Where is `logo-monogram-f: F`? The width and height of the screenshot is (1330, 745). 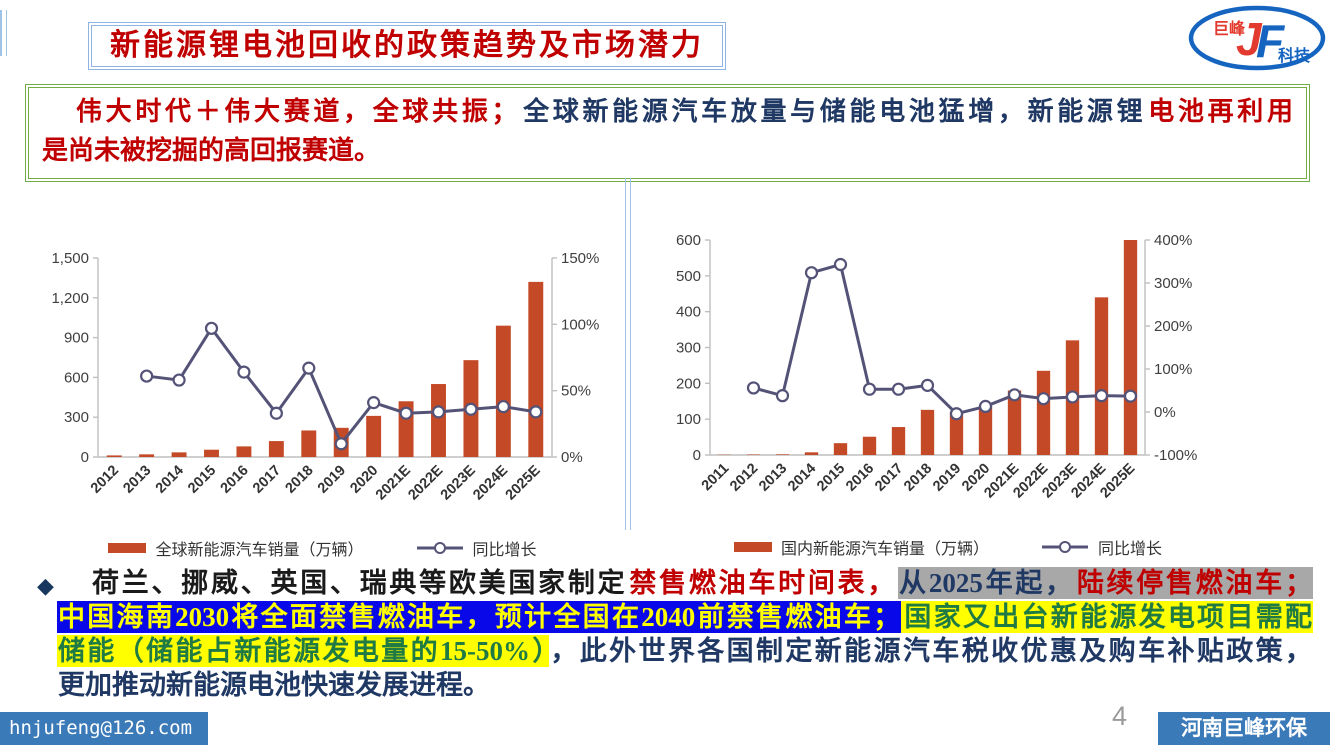 logo-monogram-f: F is located at coordinates (1271, 41).